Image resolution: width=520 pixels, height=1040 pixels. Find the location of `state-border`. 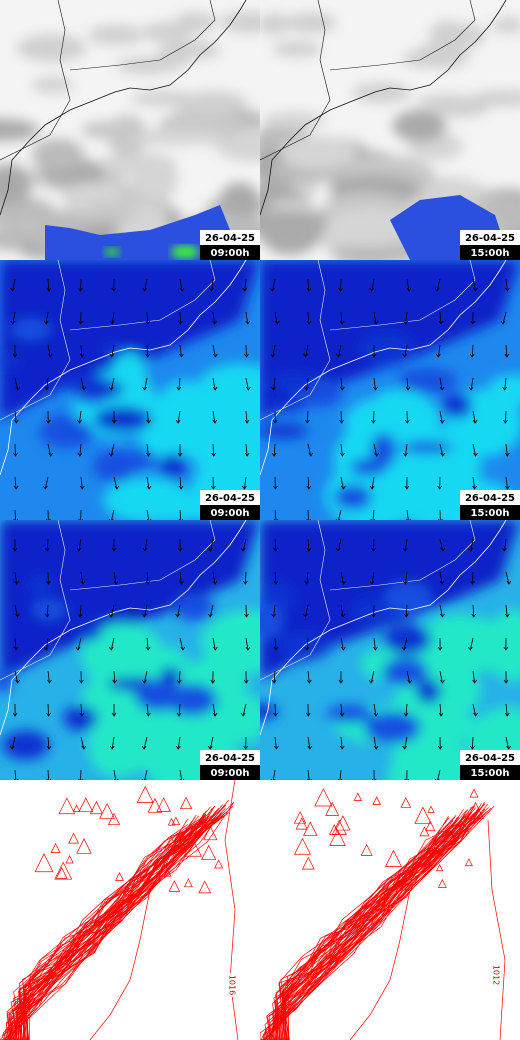

state-border is located at coordinates (108, 80).